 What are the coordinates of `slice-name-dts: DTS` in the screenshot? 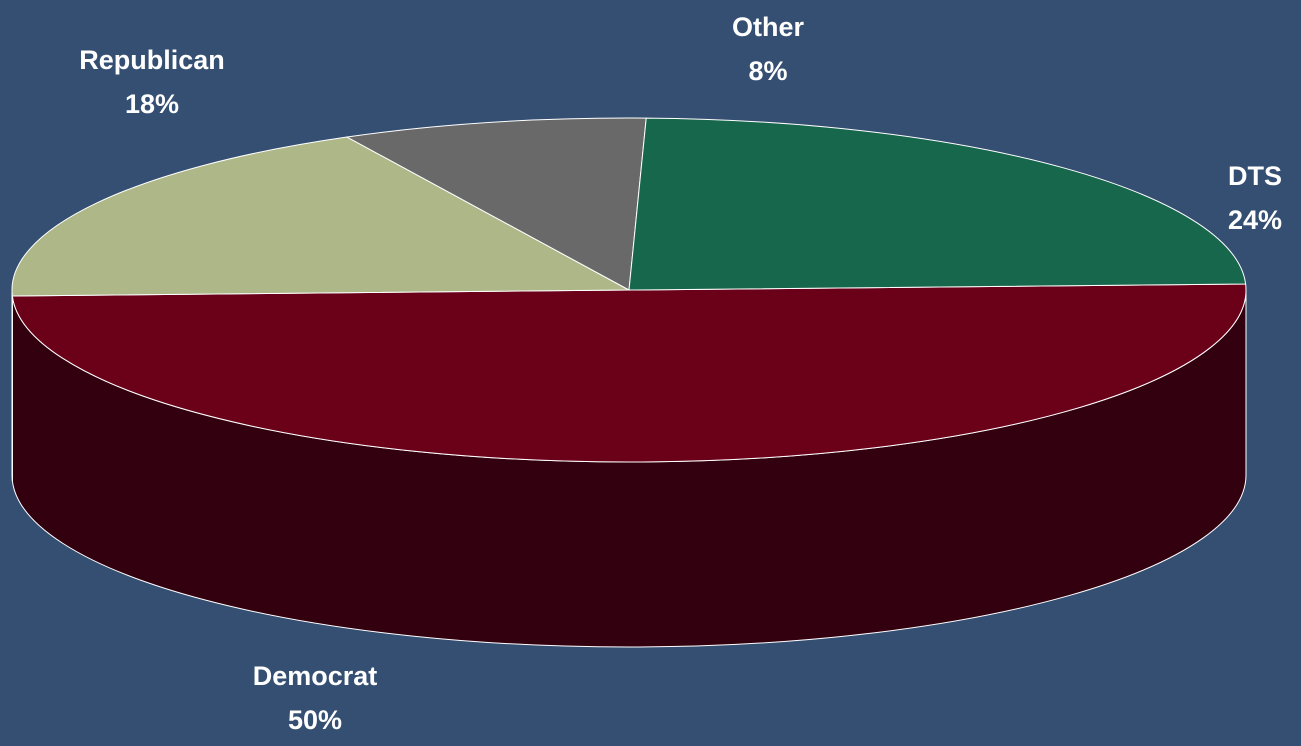 It's located at (1254, 176).